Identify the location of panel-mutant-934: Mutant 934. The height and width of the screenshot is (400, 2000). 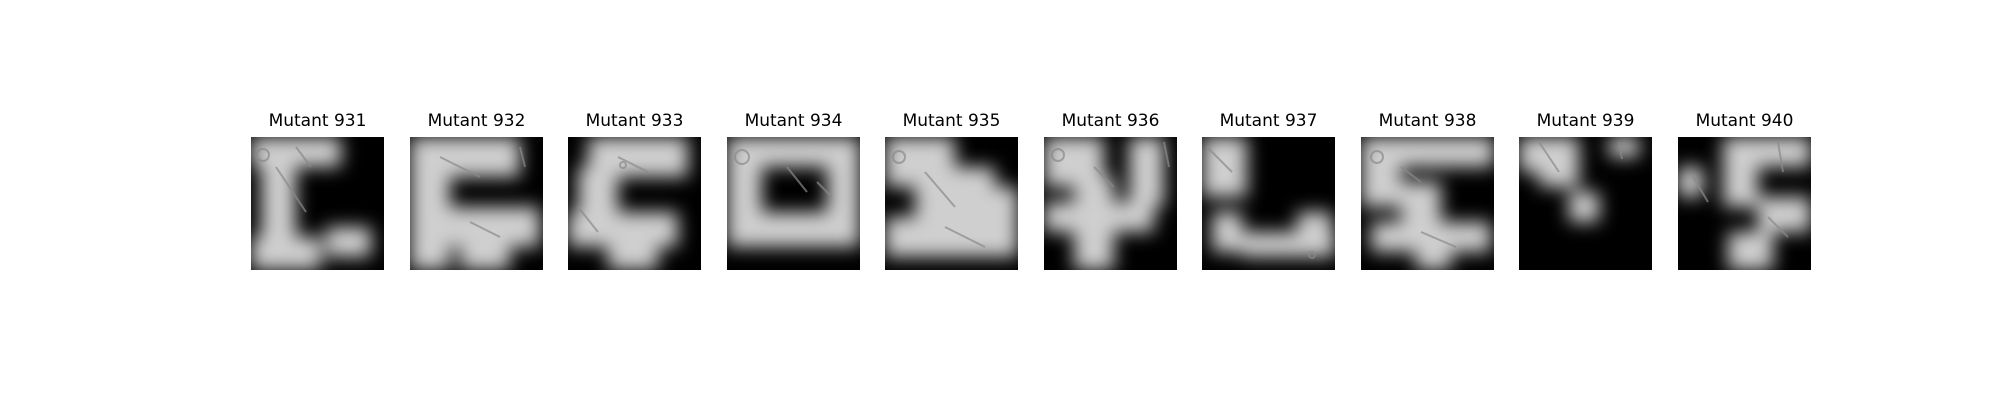
(793, 190).